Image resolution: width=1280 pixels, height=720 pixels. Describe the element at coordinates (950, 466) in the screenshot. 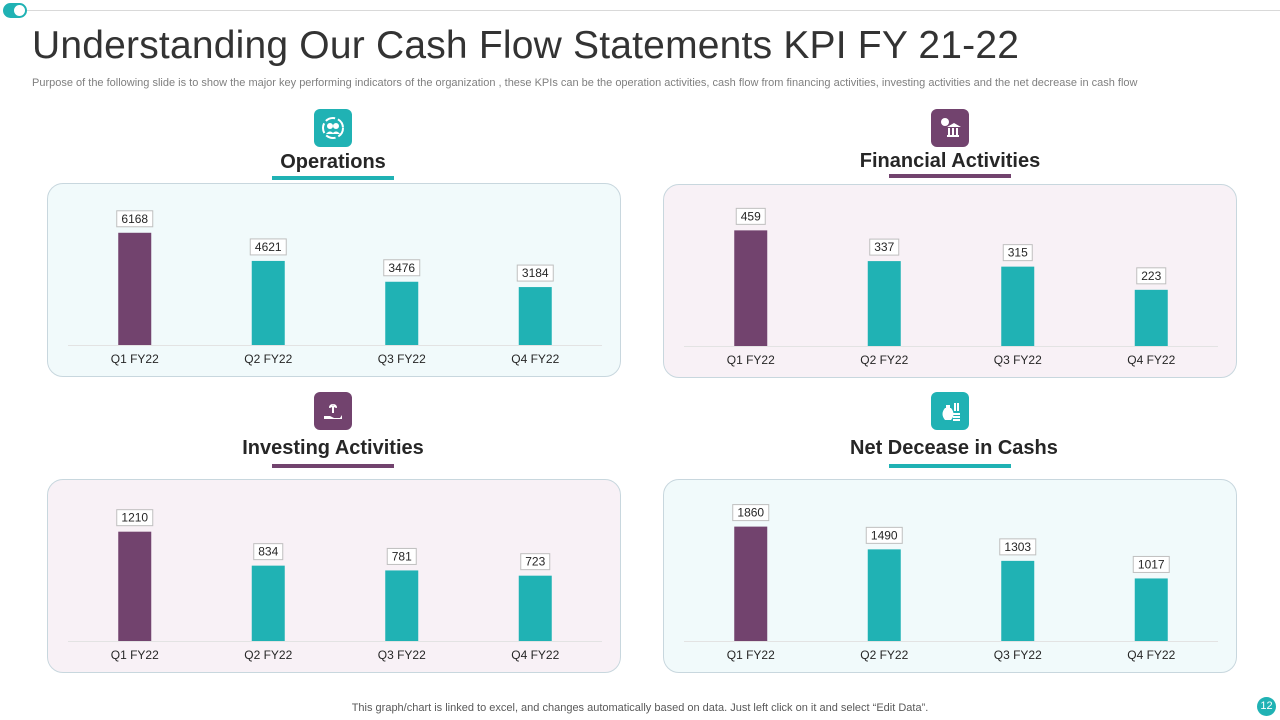

I see `net-decrease-title-rule` at that location.